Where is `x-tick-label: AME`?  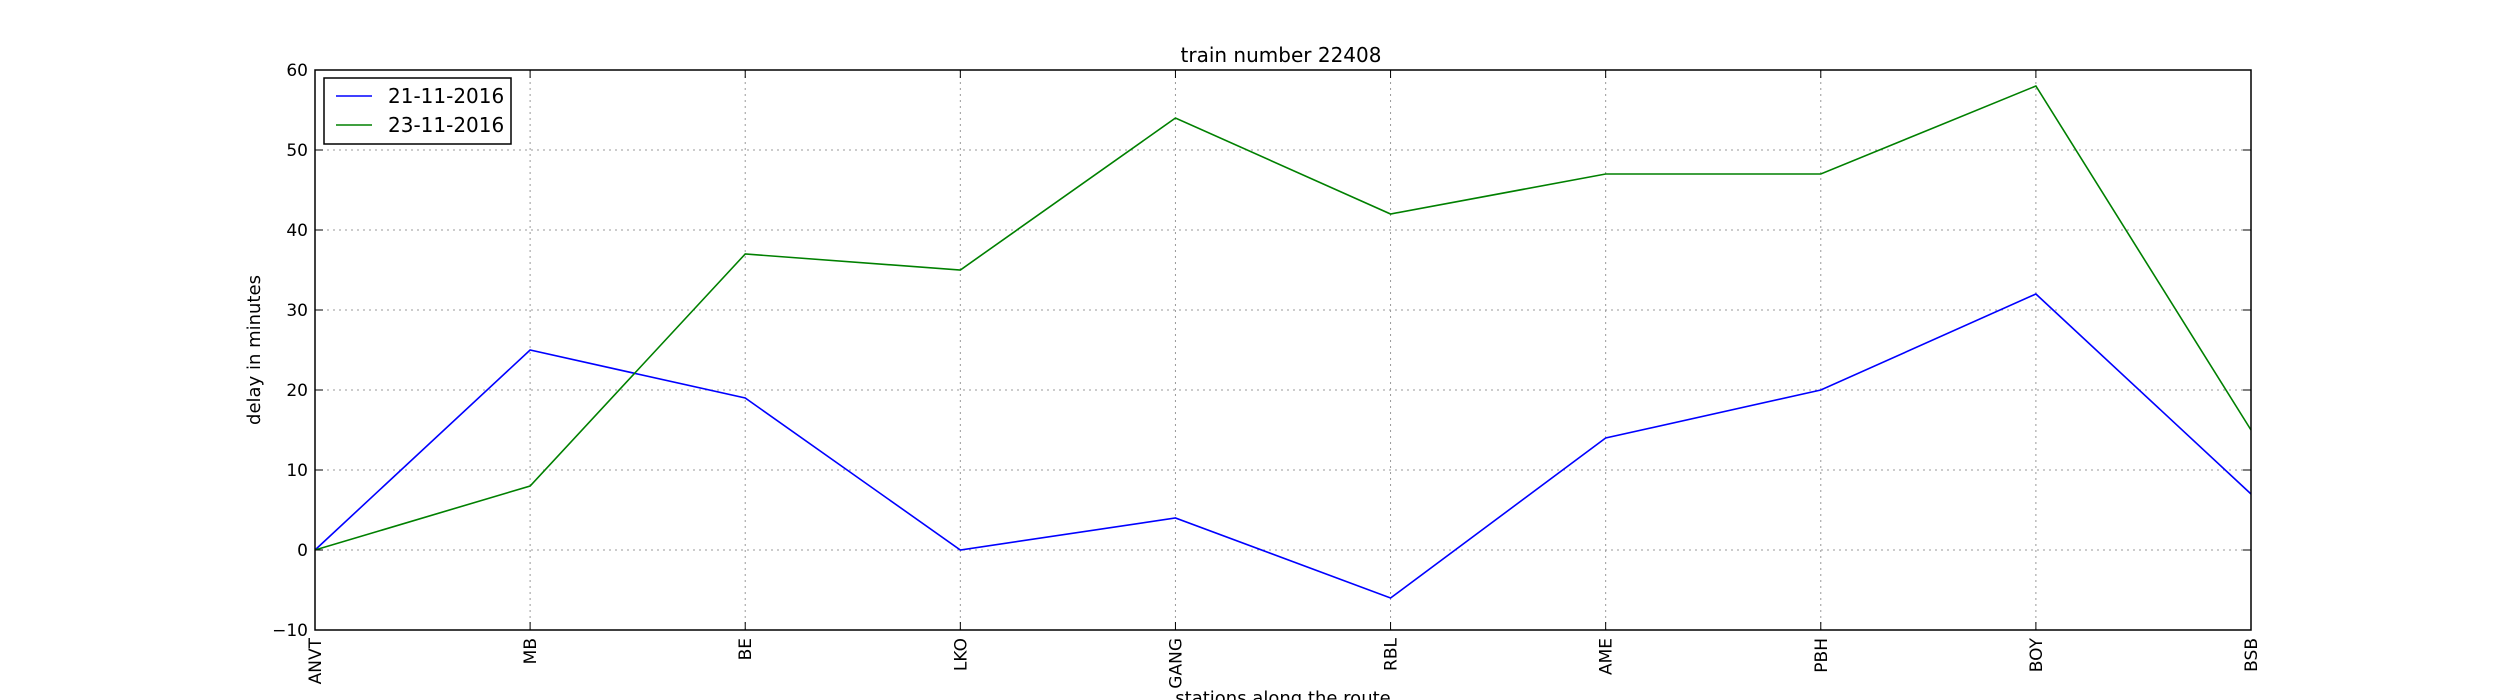 x-tick-label: AME is located at coordinates (1607, 656).